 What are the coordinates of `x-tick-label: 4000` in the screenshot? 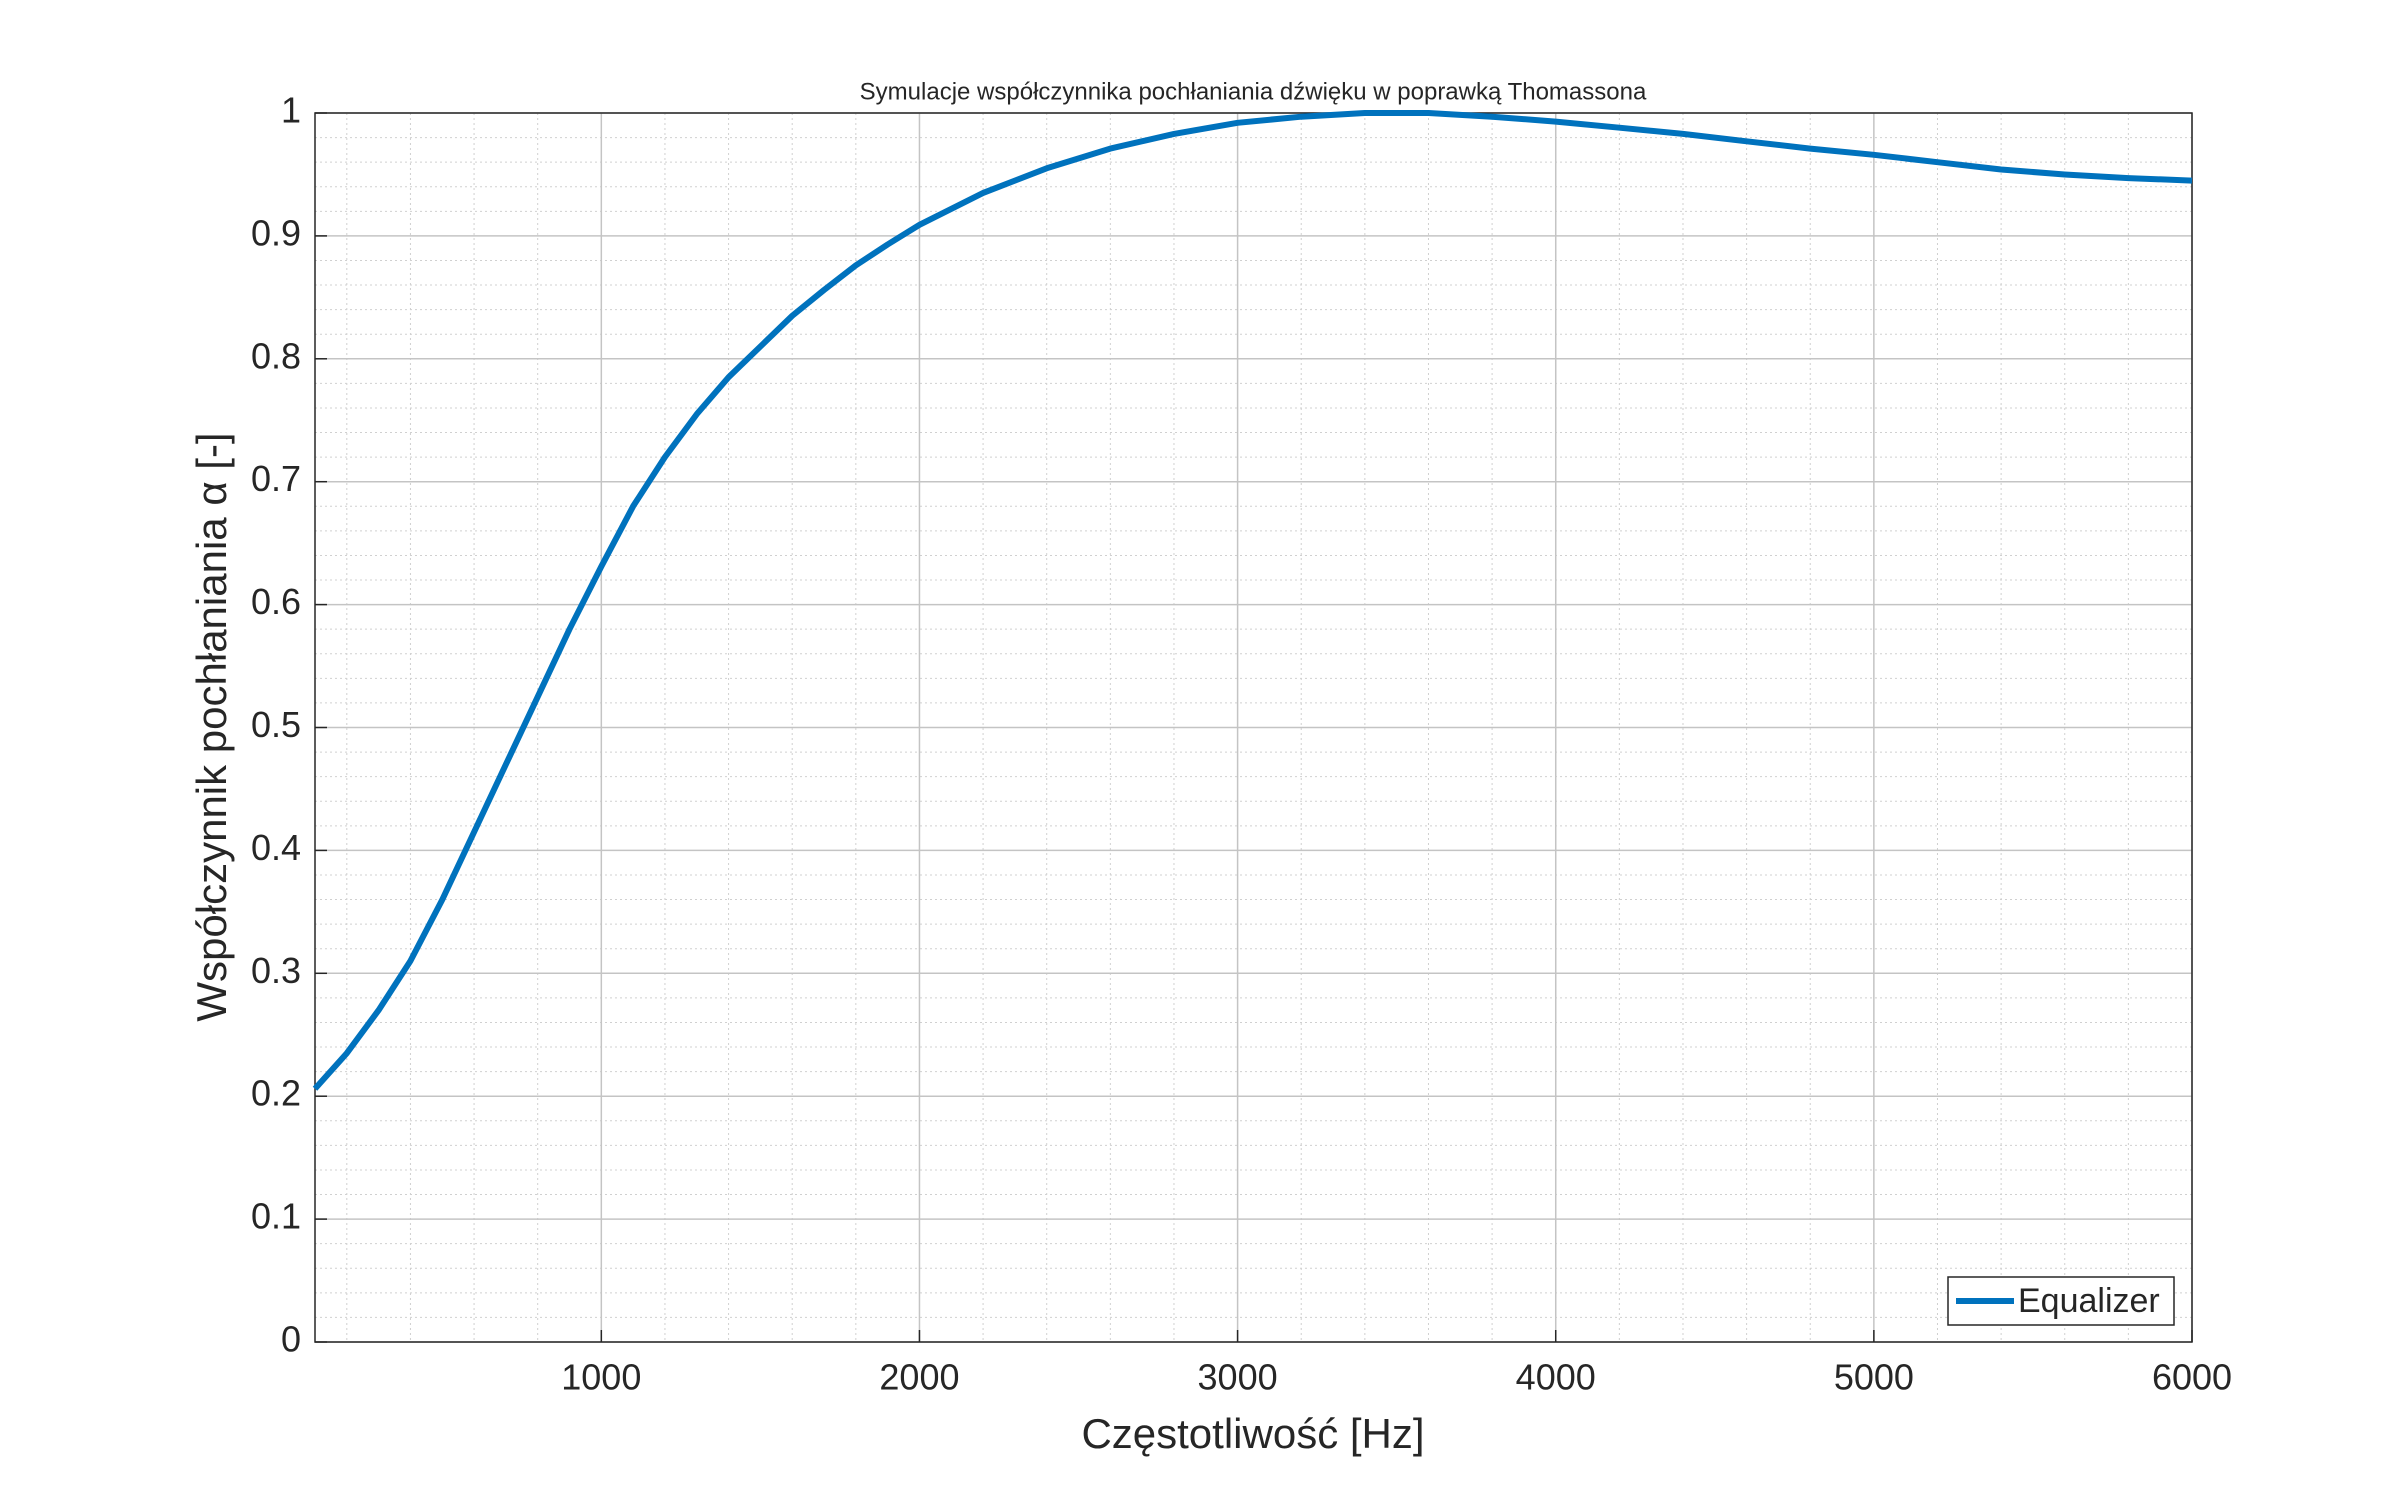 It's located at (1556, 1377).